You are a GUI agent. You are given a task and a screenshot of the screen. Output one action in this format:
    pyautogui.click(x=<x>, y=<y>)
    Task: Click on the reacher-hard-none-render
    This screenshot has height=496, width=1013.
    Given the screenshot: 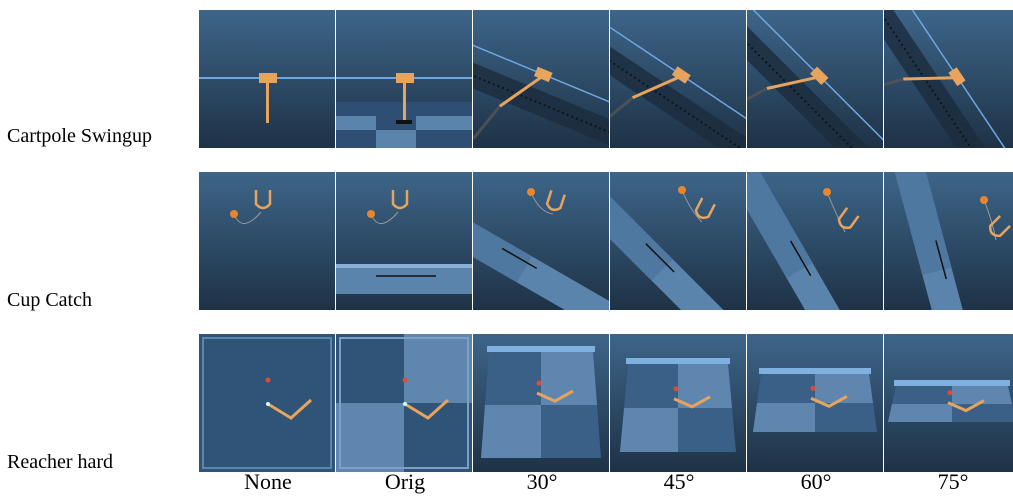 What is the action you would take?
    pyautogui.click(x=267, y=403)
    